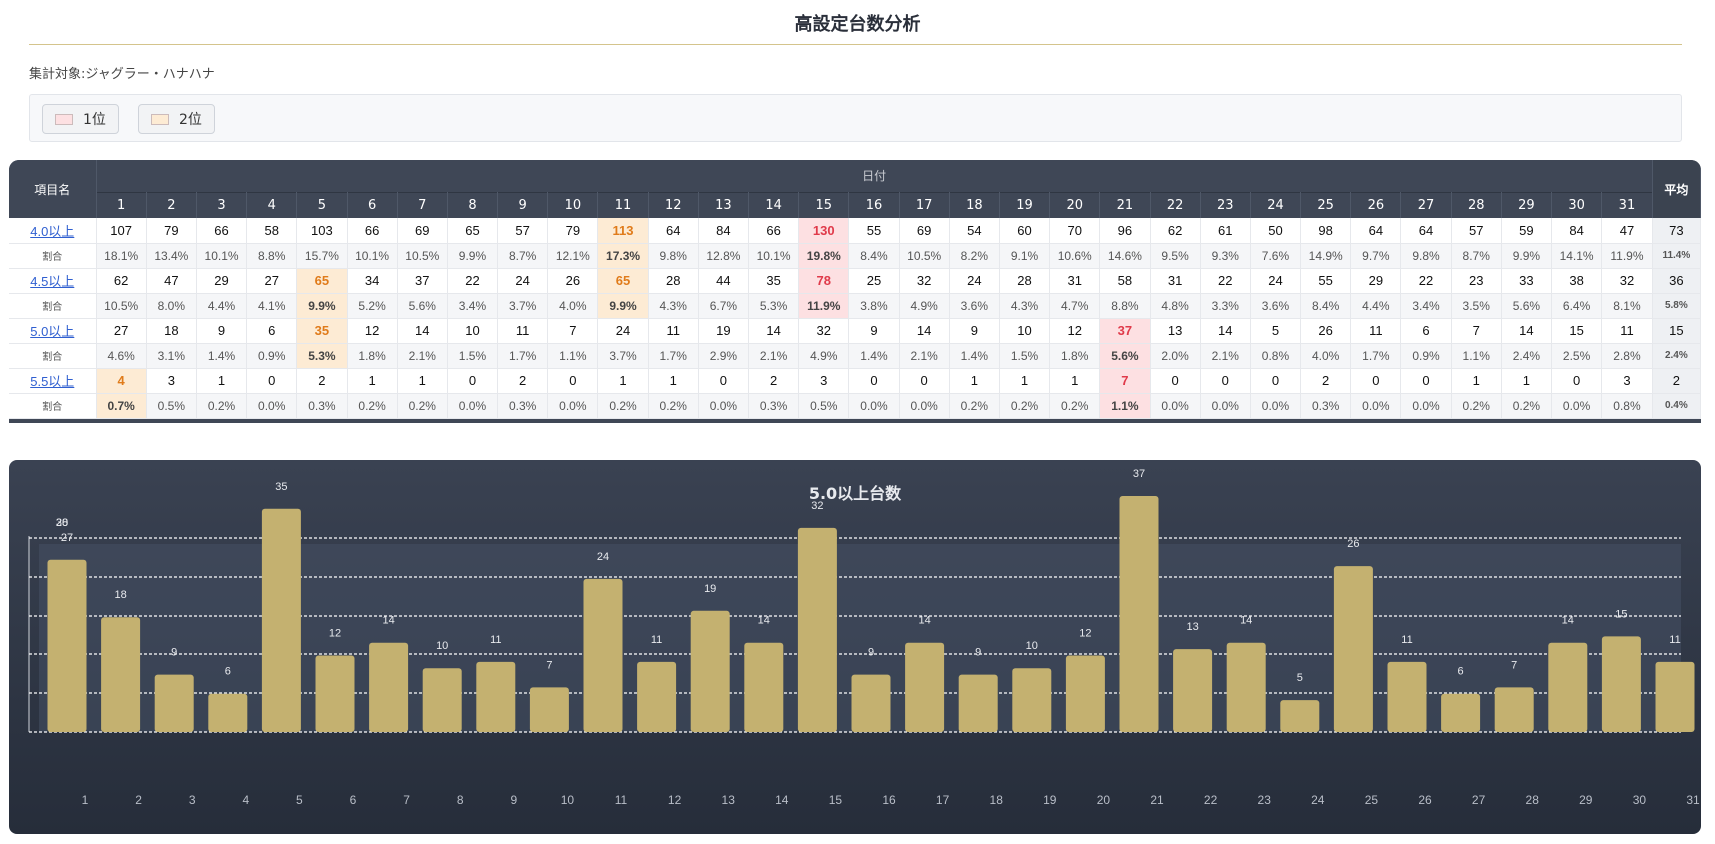 Image resolution: width=1715 pixels, height=844 pixels. What do you see at coordinates (1225, 406) in the screenshot?
I see `ratio-cell: 0.0%` at bounding box center [1225, 406].